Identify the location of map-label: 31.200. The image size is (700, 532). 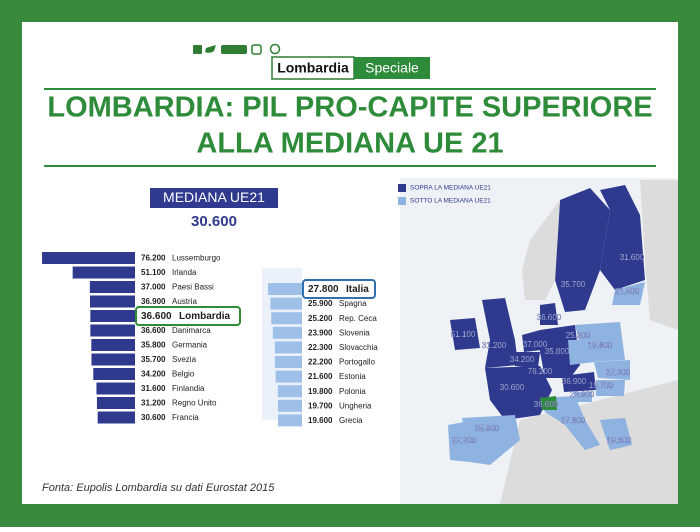
(494, 345).